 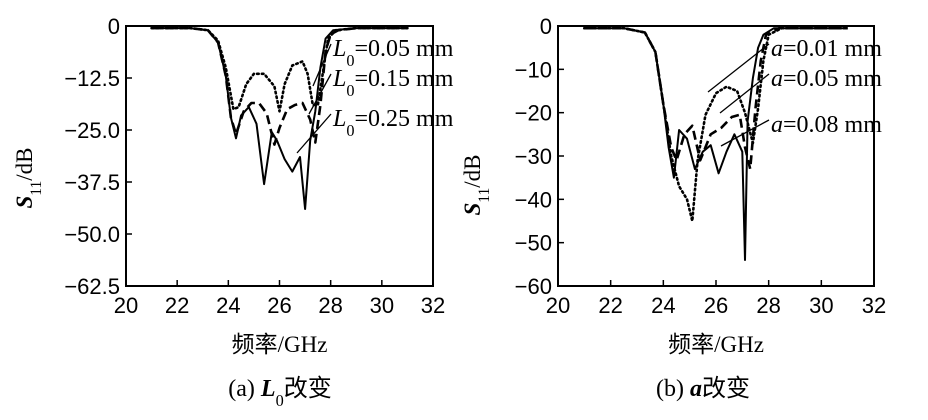 I want to click on series-label: L0=0.25 mm, so click(x=393, y=123).